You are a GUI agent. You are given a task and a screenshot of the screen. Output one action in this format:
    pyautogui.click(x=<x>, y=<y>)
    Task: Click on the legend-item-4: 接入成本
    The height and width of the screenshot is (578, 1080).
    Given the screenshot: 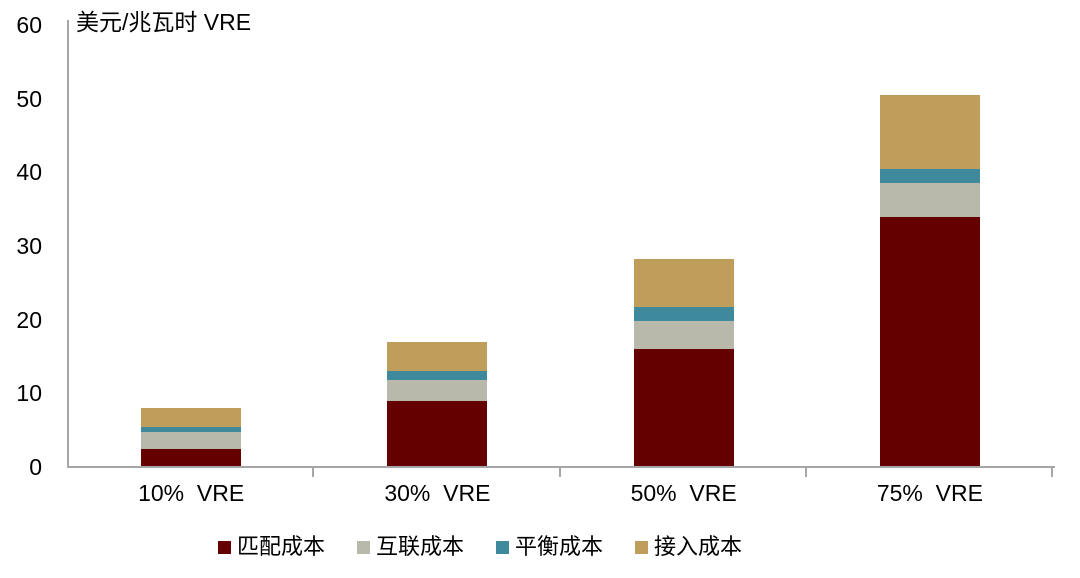 What is the action you would take?
    pyautogui.click(x=688, y=547)
    